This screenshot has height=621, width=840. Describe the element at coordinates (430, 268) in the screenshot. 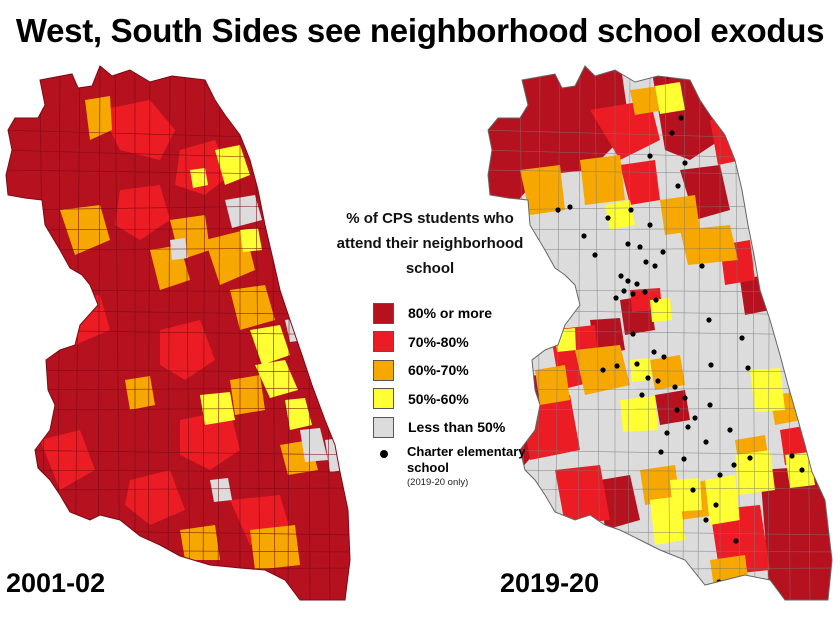

I see `legend-title-line: school` at that location.